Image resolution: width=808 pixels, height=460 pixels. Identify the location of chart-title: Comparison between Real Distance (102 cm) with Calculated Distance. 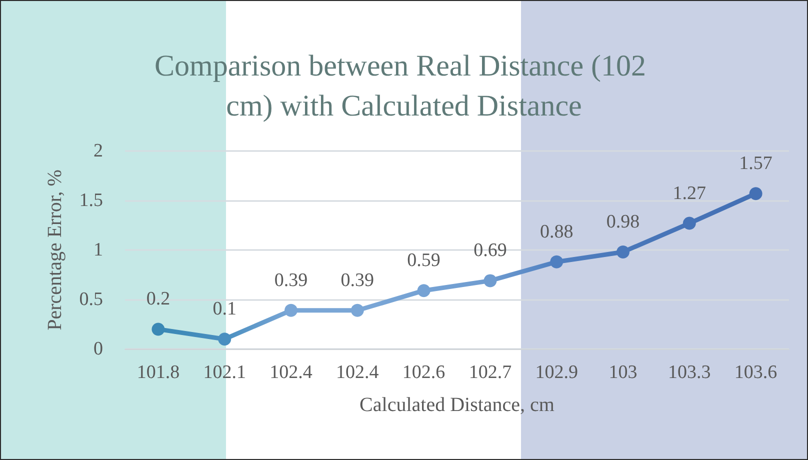
(404, 86).